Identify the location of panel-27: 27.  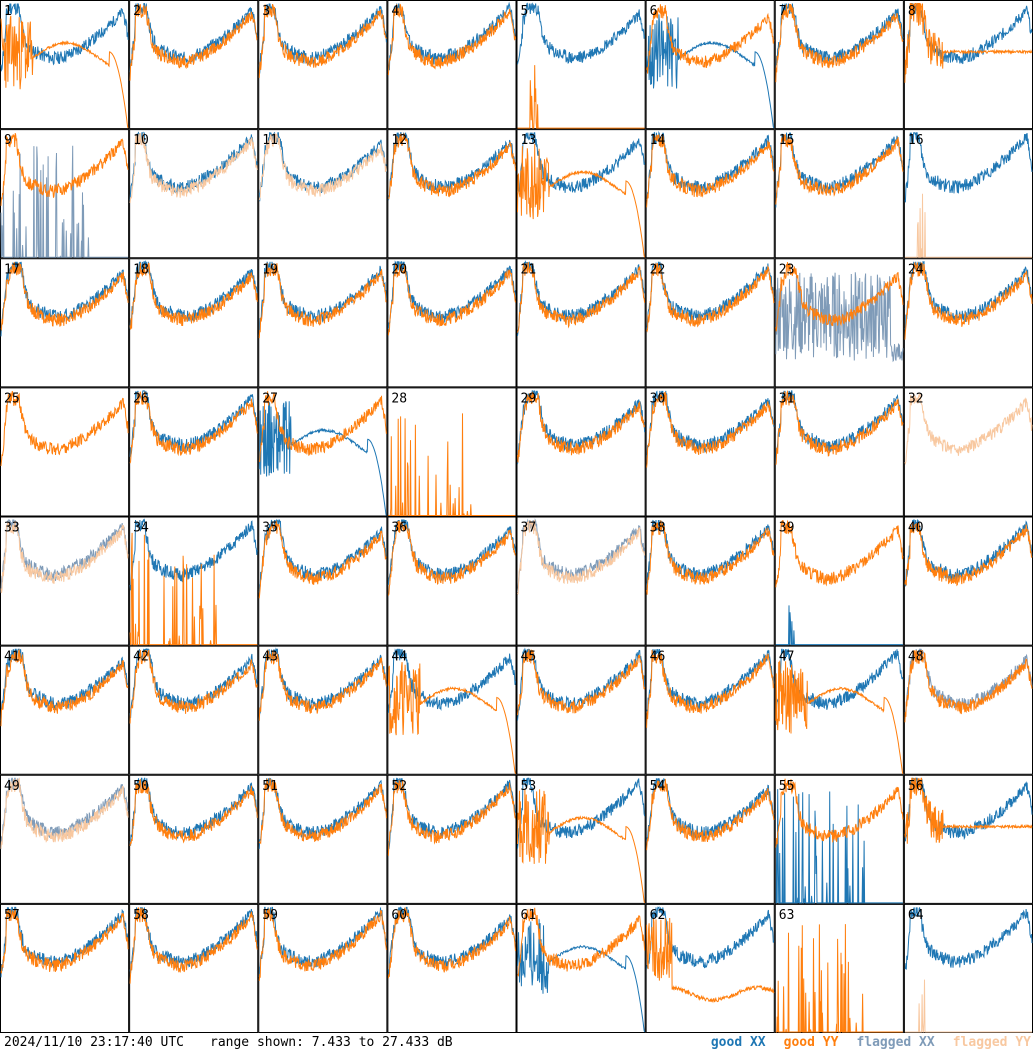
(323, 452).